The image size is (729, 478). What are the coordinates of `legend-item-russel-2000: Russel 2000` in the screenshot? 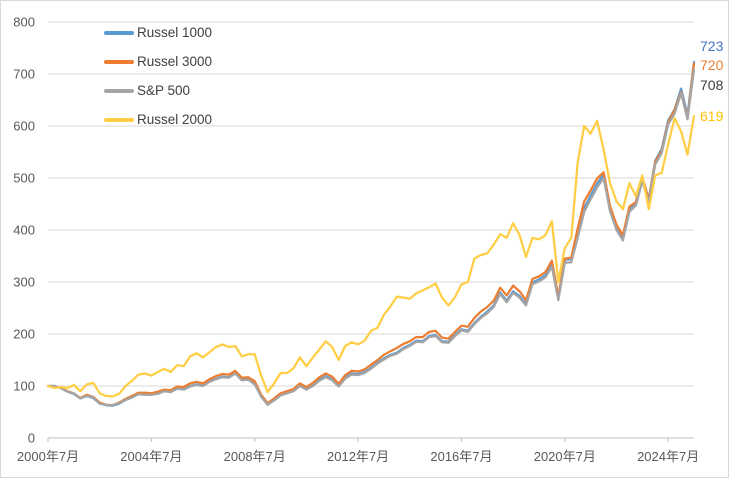 It's located at (158, 119).